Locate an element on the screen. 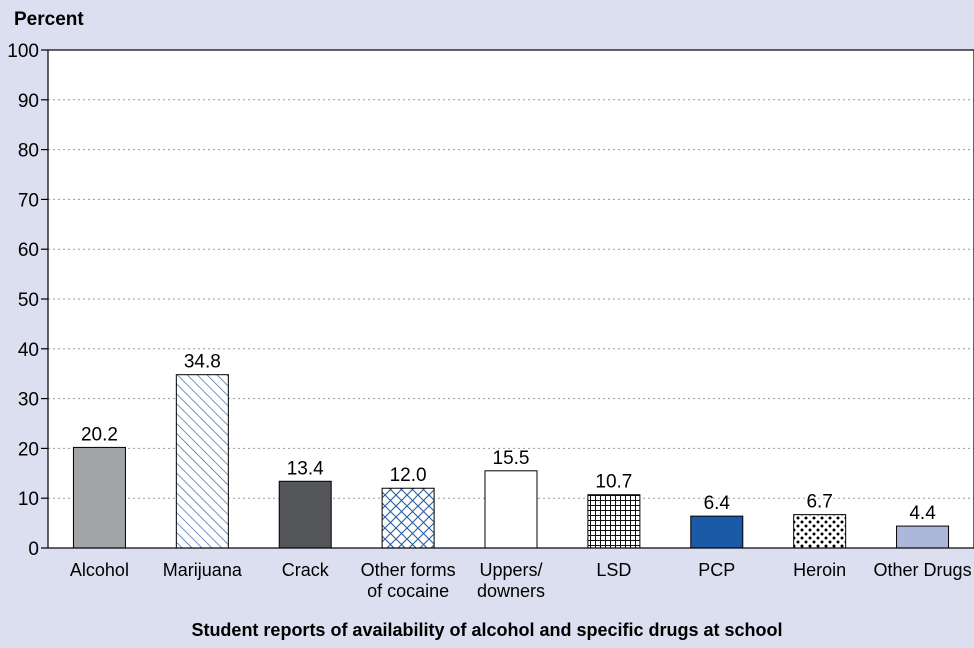 The height and width of the screenshot is (648, 974). y-axis-ticks: 0 10 20 30 40 50 60 70 80 90 100 is located at coordinates (27, 300).